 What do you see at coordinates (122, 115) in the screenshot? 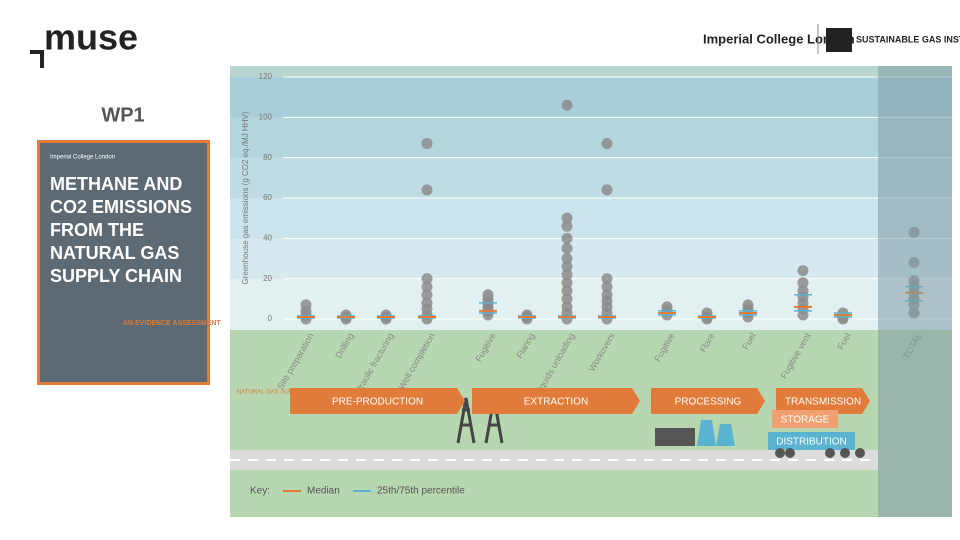
I see `section-title: WP1` at bounding box center [122, 115].